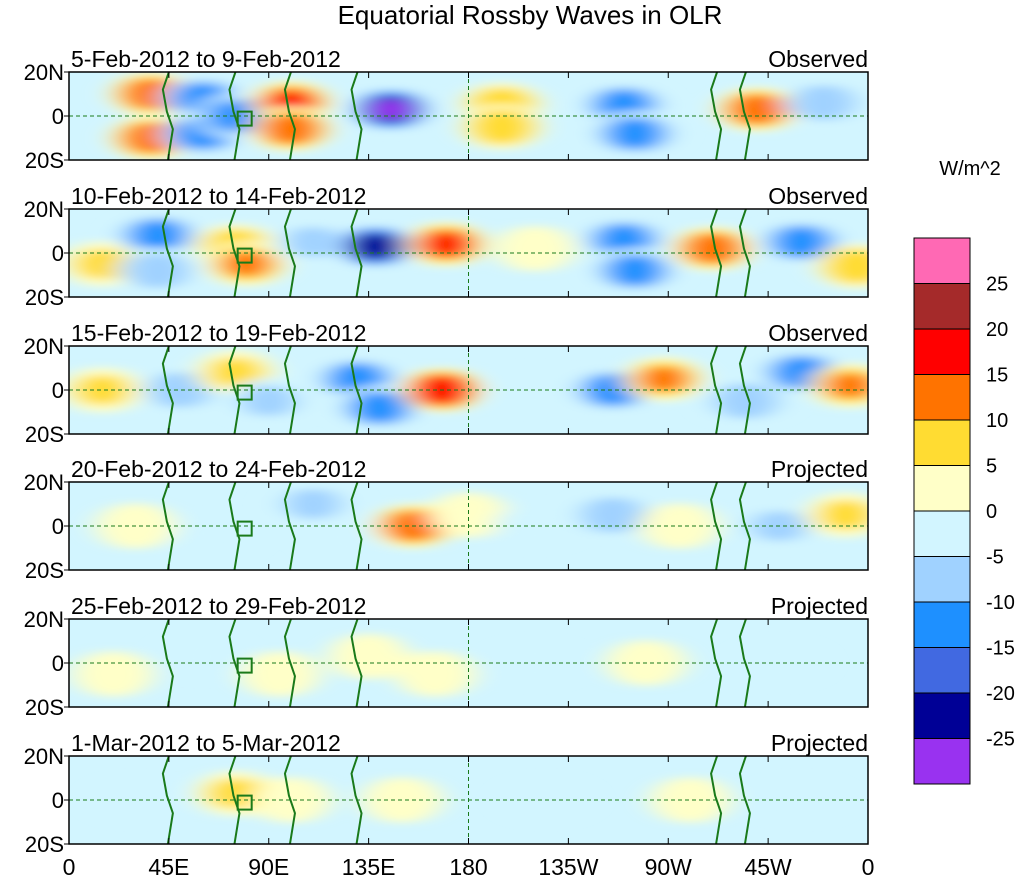  What do you see at coordinates (1000, 694) in the screenshot?
I see `colorbar-label: -20` at bounding box center [1000, 694].